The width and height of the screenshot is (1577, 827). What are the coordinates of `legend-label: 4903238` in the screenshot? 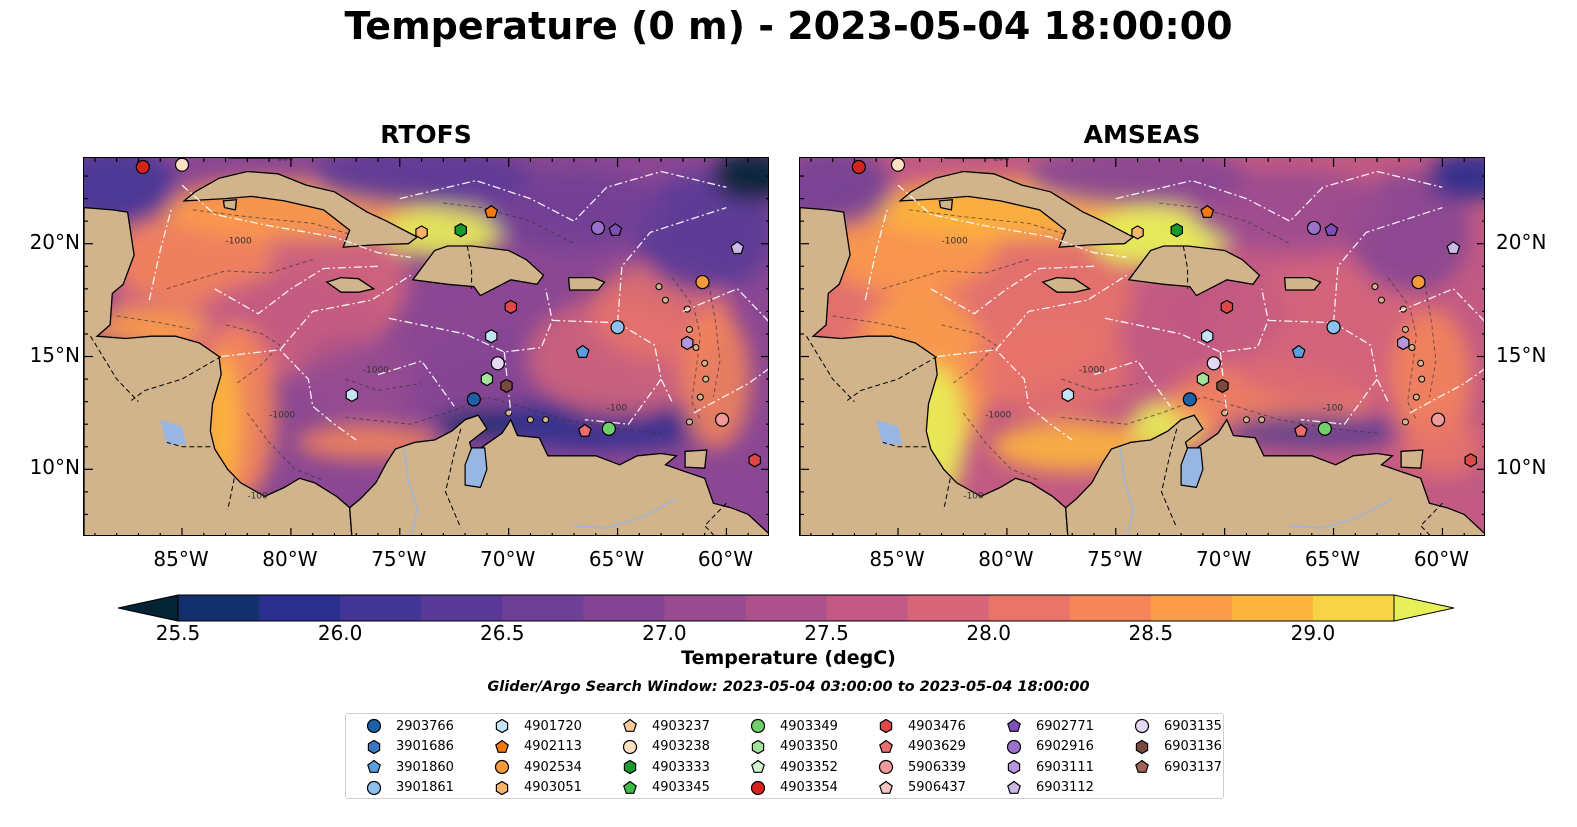 It's located at (681, 746).